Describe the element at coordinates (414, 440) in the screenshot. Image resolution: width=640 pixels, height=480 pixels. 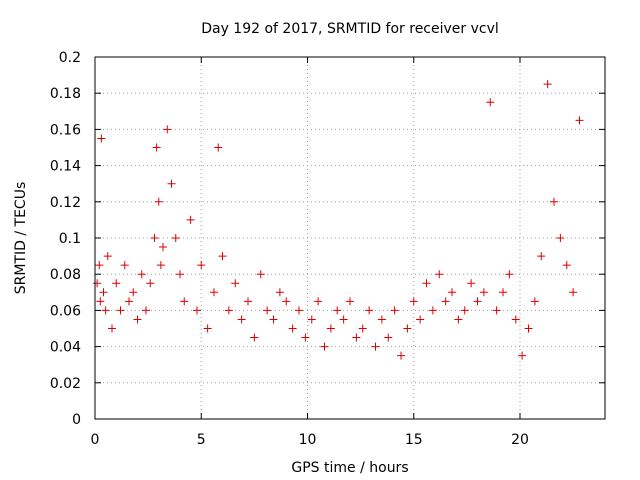
I see `x-tick-label: 15` at that location.